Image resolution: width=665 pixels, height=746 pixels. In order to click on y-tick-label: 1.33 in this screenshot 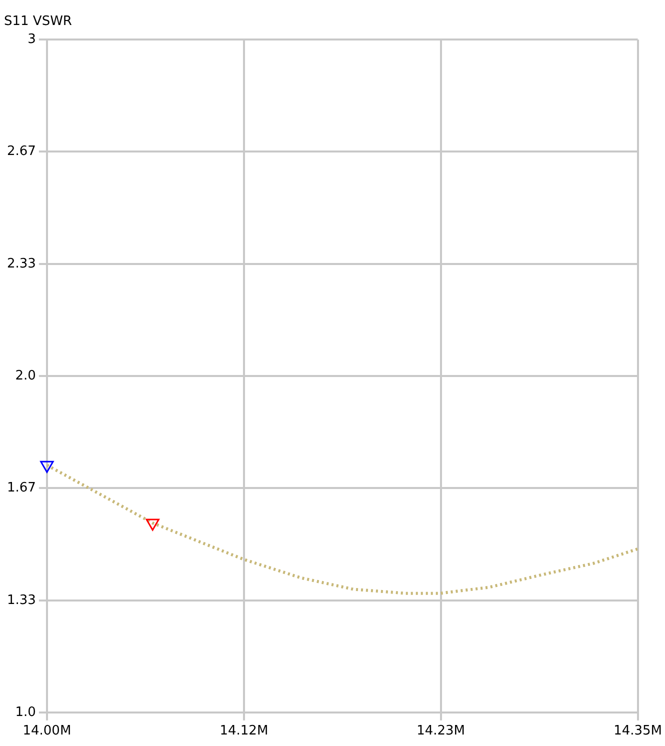, I will do `click(21, 600)`.